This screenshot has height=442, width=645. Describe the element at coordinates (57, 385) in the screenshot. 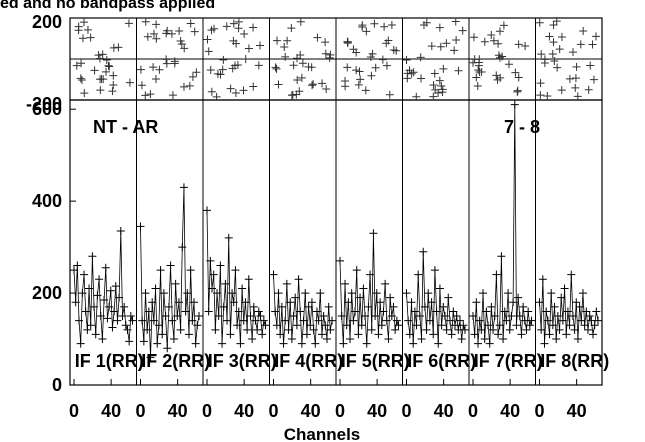

I see `amp-y-tick-label: 0` at that location.